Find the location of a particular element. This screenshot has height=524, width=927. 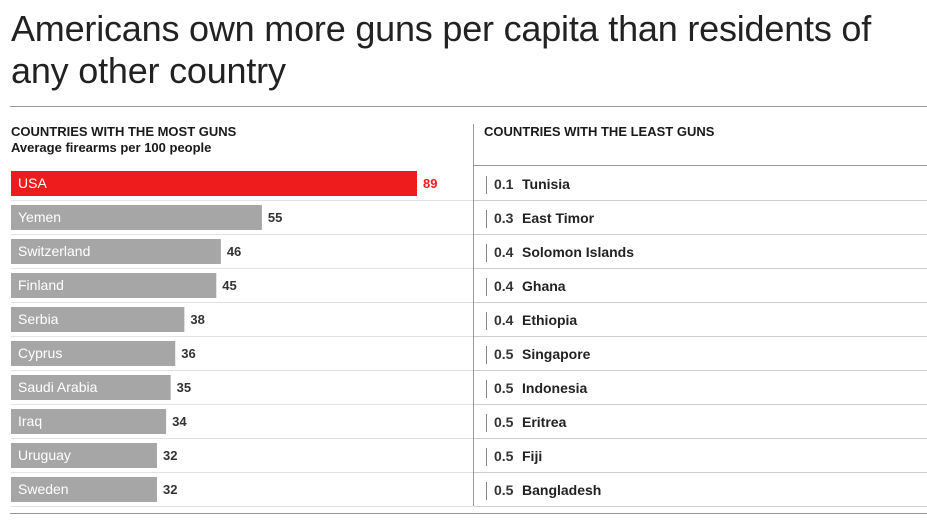

bar-category-label: Serbia is located at coordinates (38, 319).